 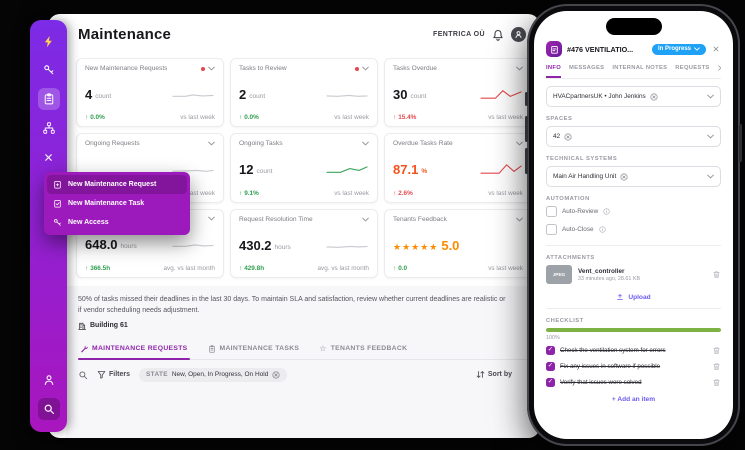 I want to click on sidebar-item-profile, so click(x=49, y=380).